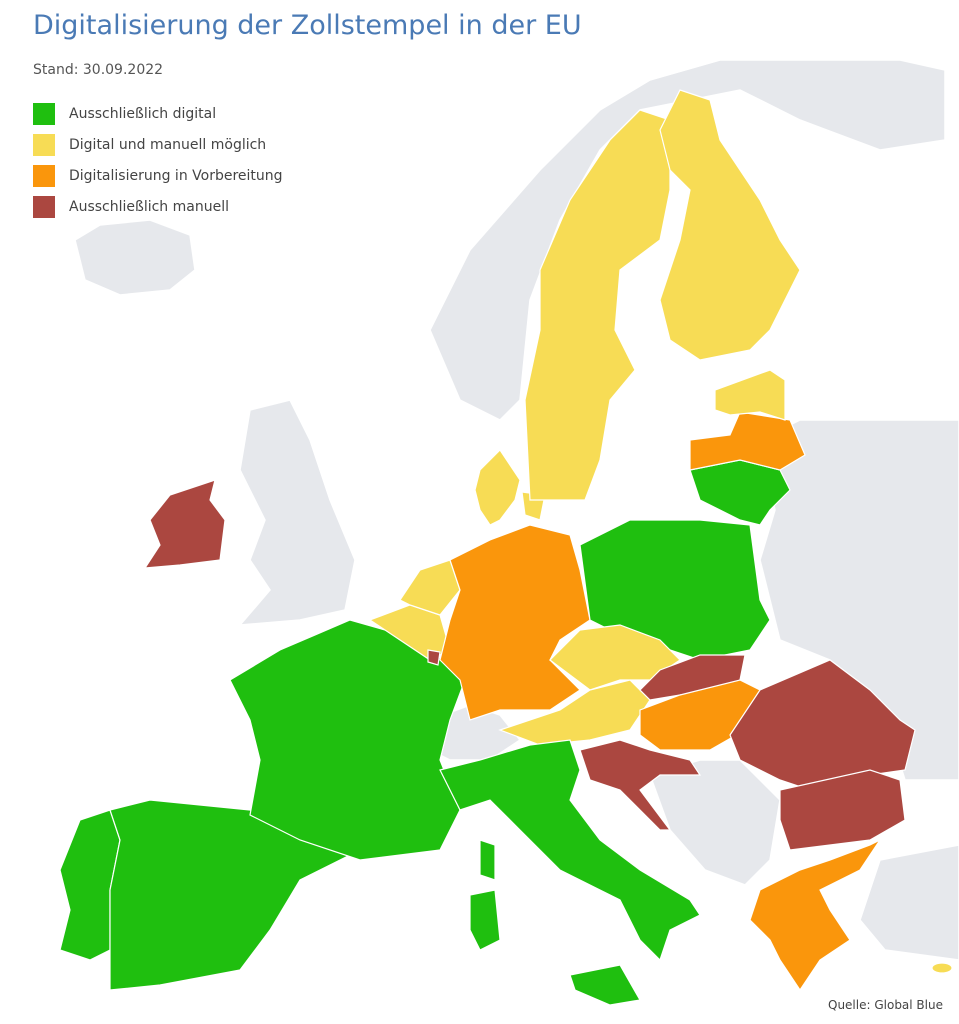 The width and height of the screenshot is (959, 1024). I want to click on legend-item: Ausschließlich manuell, so click(158, 206).